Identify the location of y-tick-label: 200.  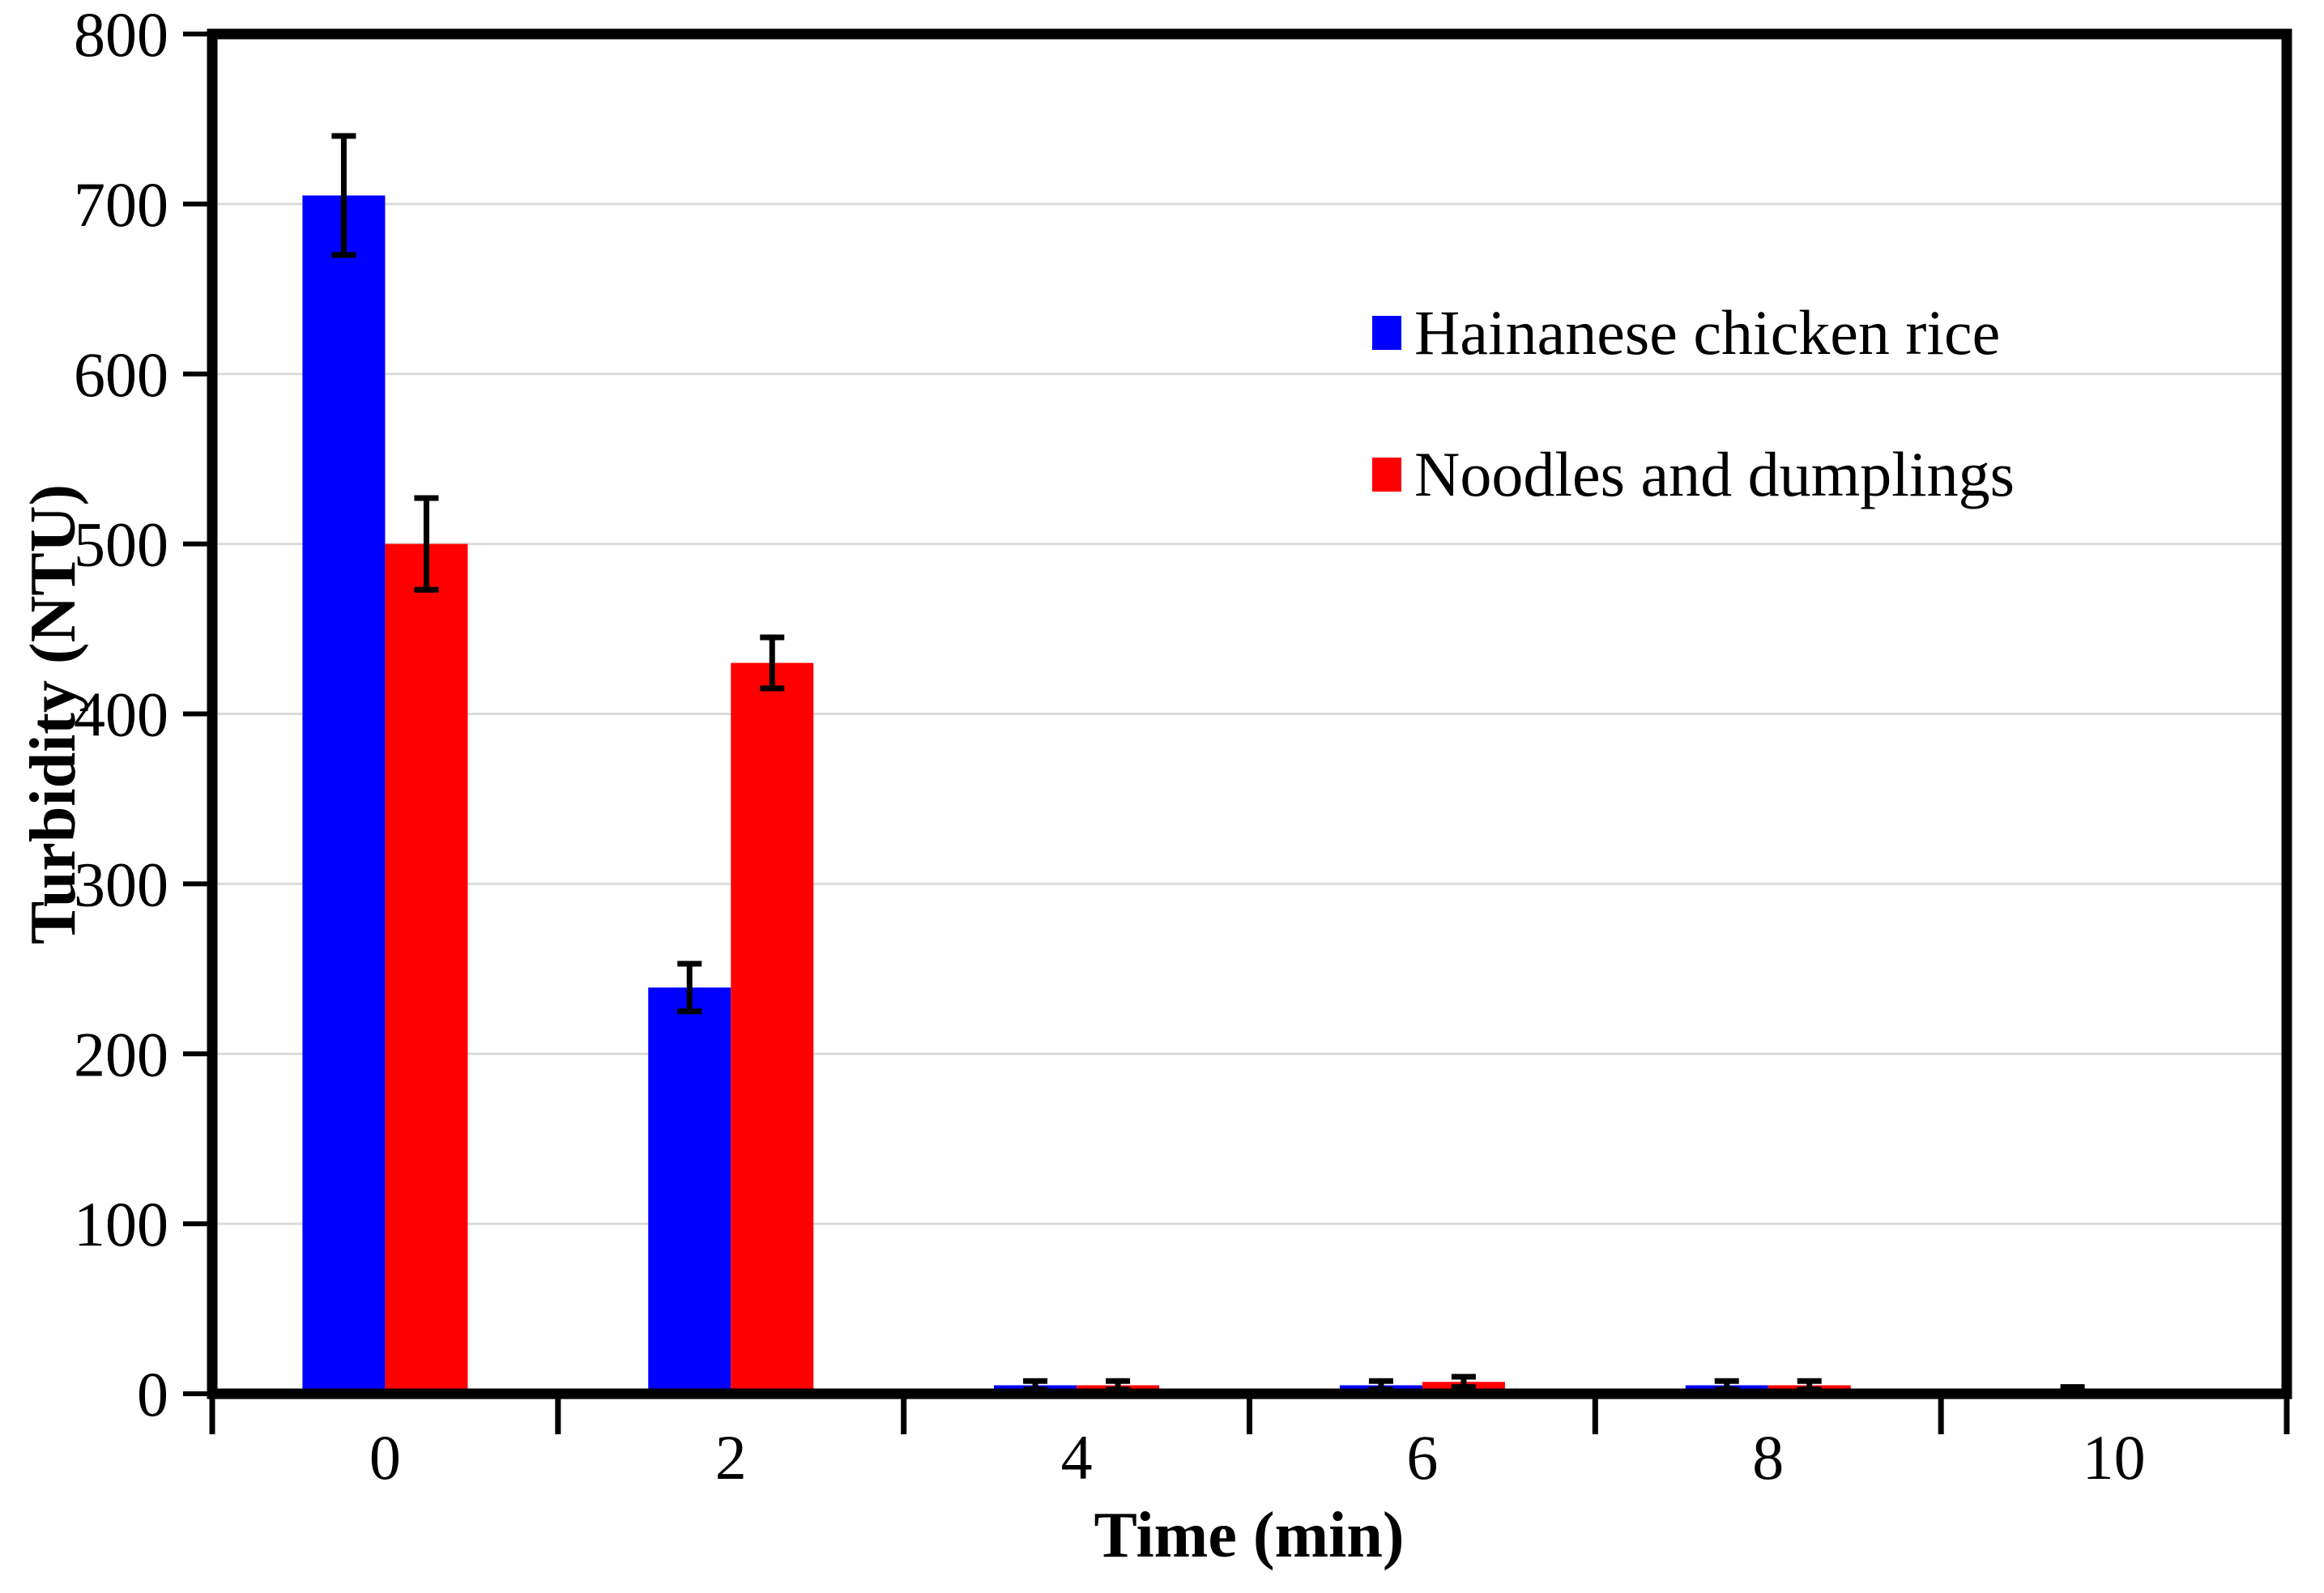
(121, 1054).